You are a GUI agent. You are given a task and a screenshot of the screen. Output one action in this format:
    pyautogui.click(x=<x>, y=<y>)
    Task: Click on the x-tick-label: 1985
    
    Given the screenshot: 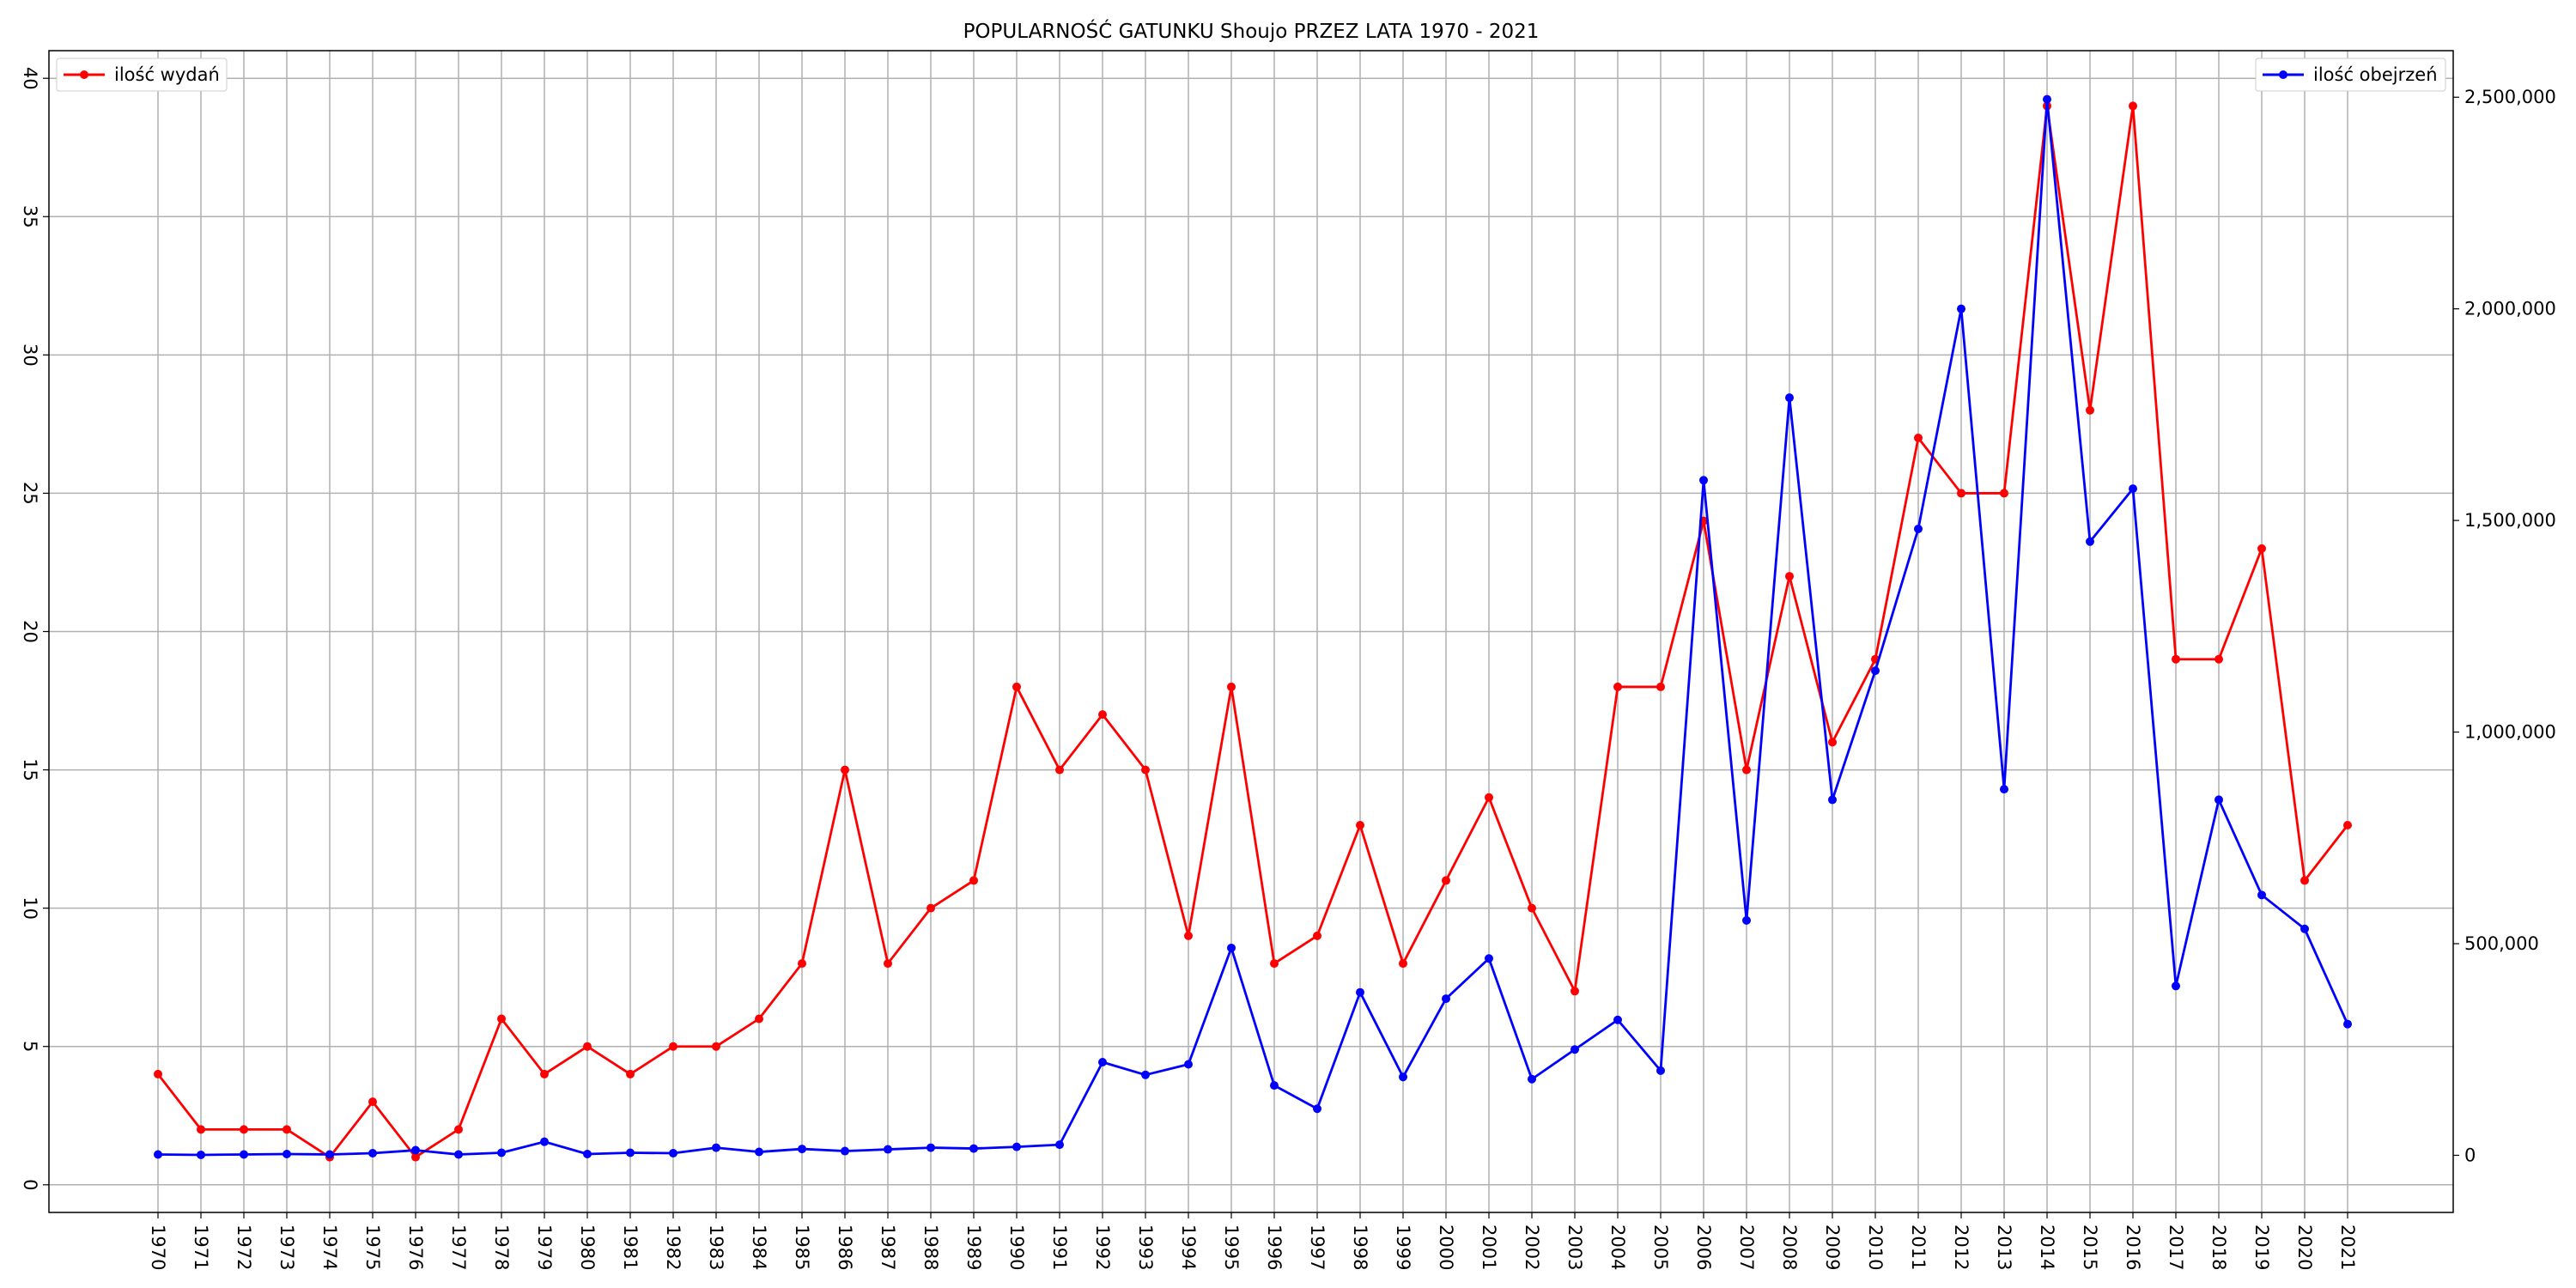 What is the action you would take?
    pyautogui.click(x=802, y=1247)
    